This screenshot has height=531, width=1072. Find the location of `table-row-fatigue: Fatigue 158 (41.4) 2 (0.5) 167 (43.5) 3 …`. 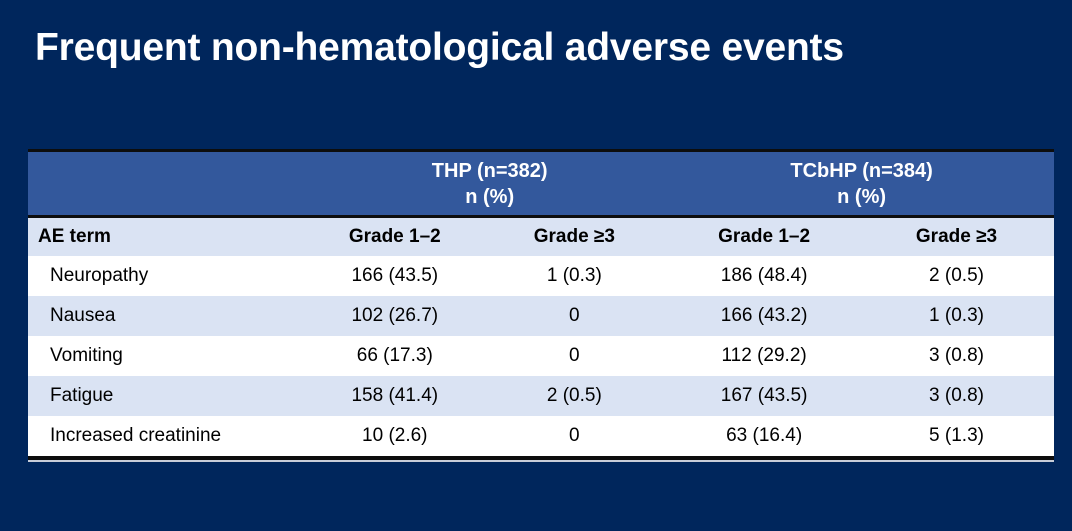

table-row-fatigue: Fatigue 158 (41.4) 2 (0.5) 167 (43.5) 3 … is located at coordinates (541, 396).